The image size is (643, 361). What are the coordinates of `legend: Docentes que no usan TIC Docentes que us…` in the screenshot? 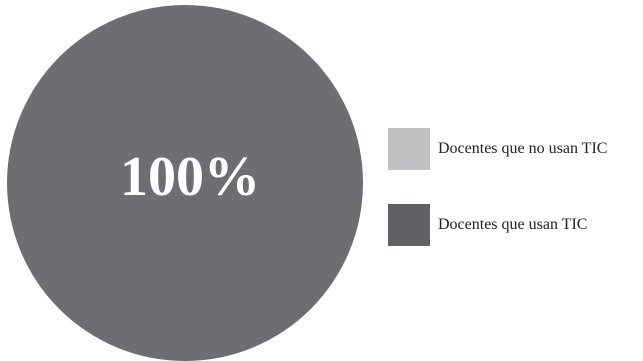 It's located at (497, 204).